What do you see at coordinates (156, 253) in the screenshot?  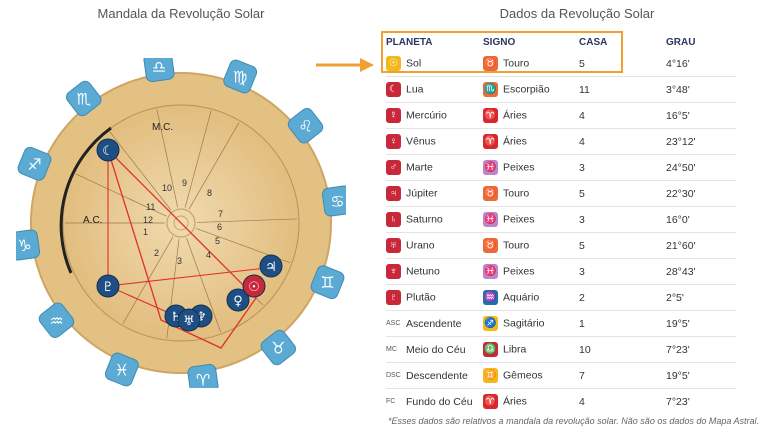 I see `house-number: 2` at bounding box center [156, 253].